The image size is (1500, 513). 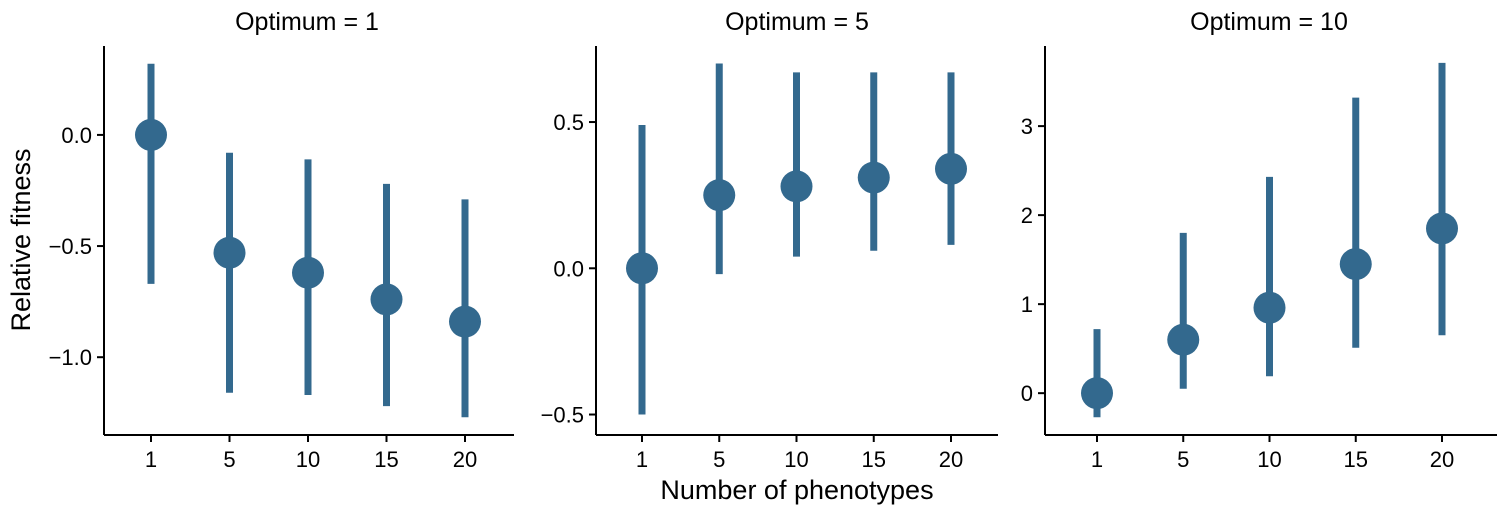 What do you see at coordinates (1269, 22) in the screenshot?
I see `panel-title: Optimum = 10` at bounding box center [1269, 22].